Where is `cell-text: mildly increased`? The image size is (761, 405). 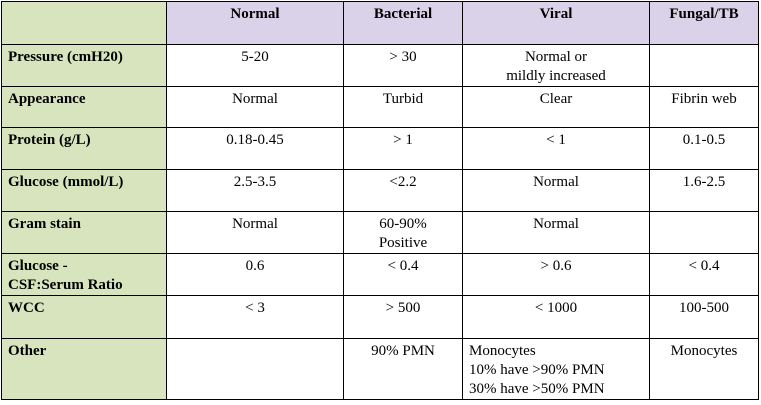 cell-text: mildly increased is located at coordinates (556, 76).